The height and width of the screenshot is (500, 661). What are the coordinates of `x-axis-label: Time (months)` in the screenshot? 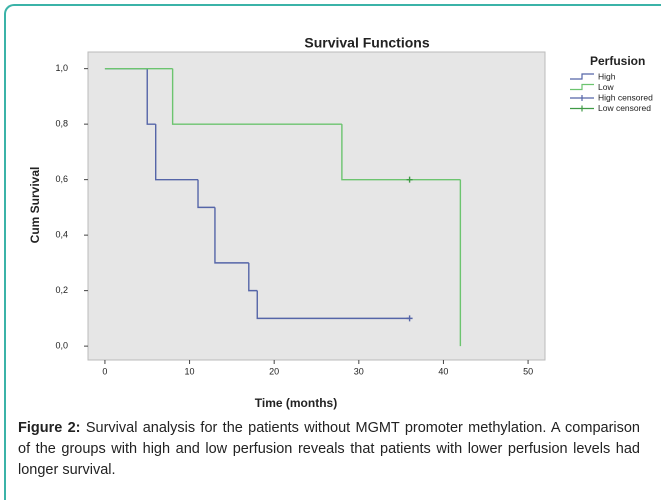 It's located at (296, 403).